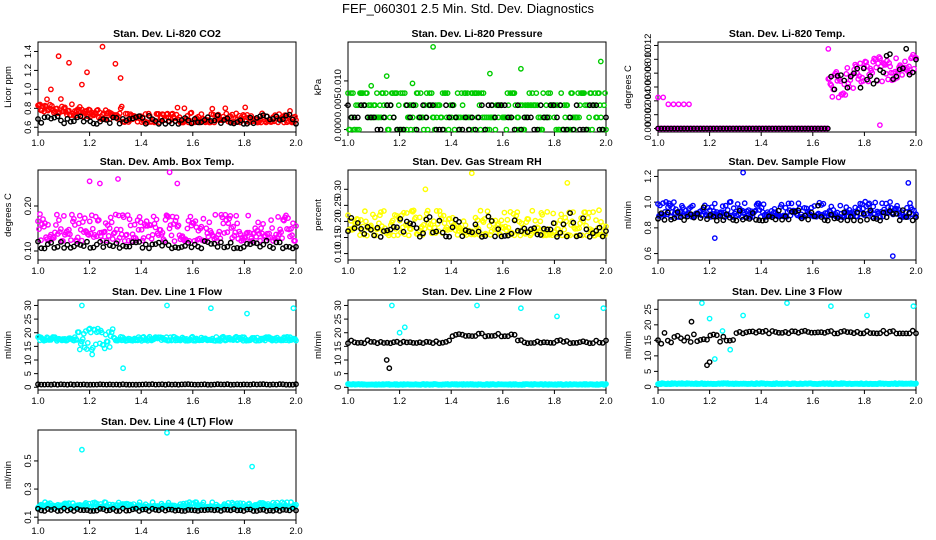  What do you see at coordinates (648, 59) in the screenshot?
I see `y-tick-label: 0.010` at bounding box center [648, 59].